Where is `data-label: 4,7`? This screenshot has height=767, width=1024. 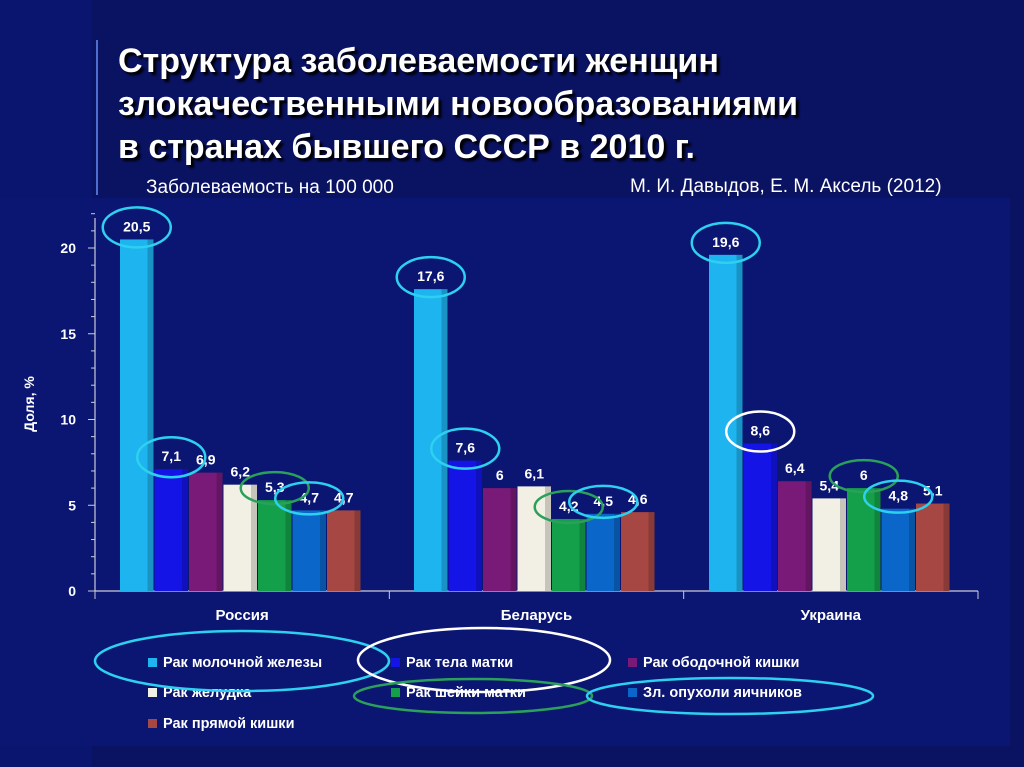
data-label: 4,7 is located at coordinates (310, 497).